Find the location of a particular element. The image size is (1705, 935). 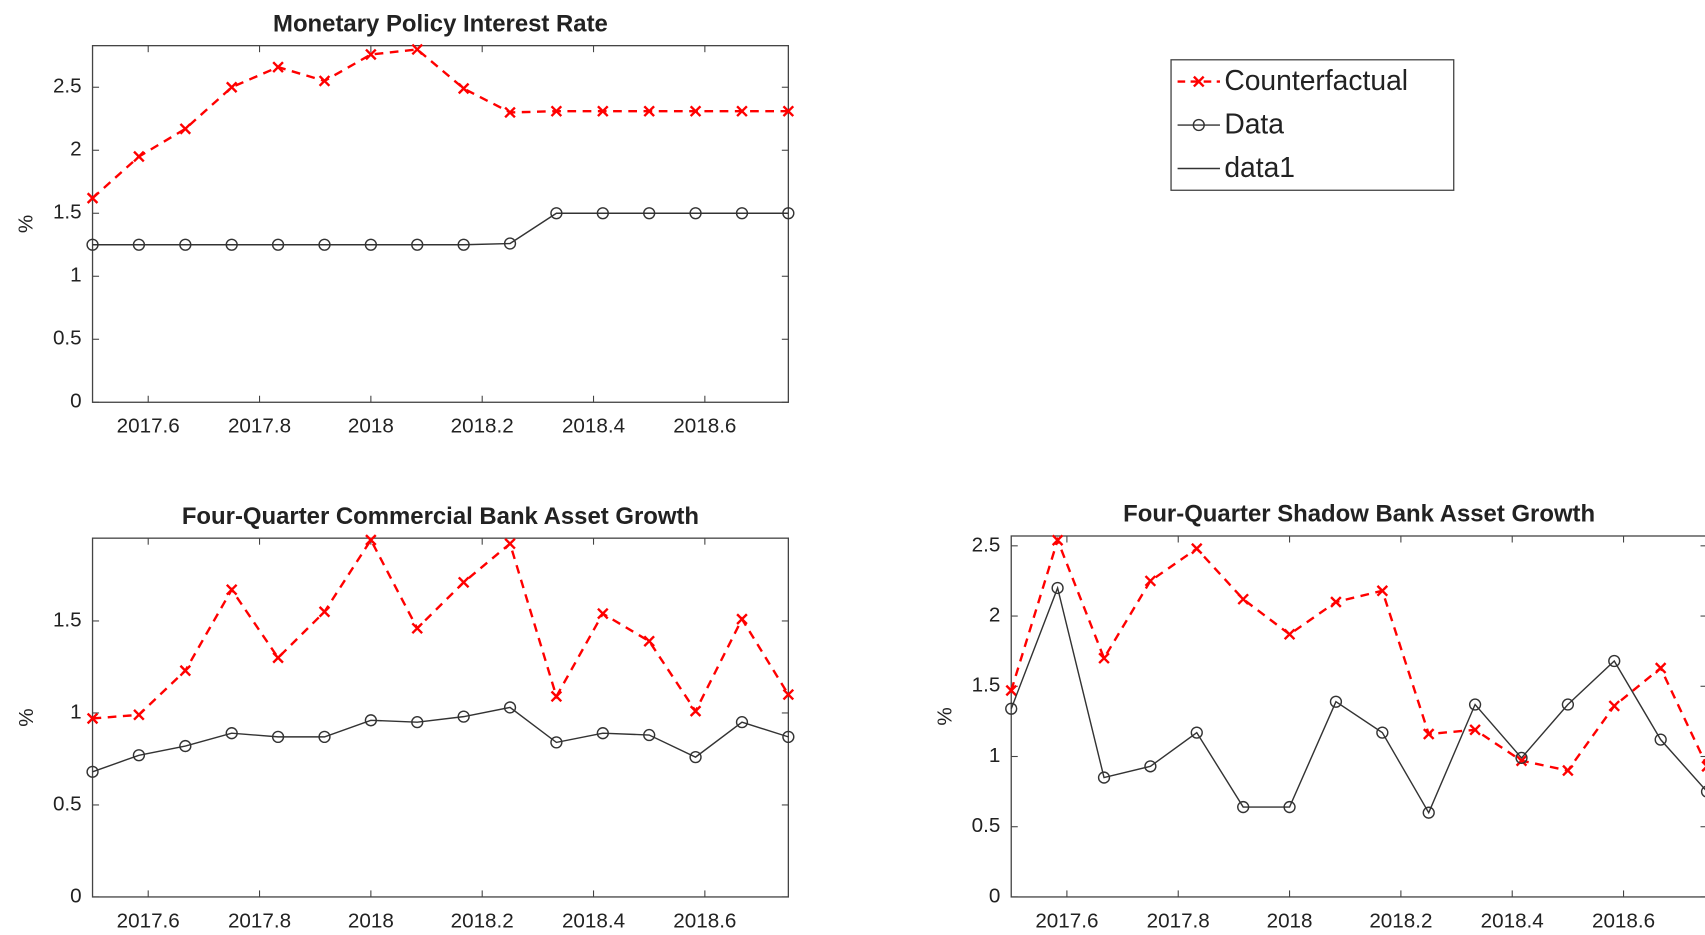

chart-title: Monetary Policy Interest Rate is located at coordinates (440, 23).